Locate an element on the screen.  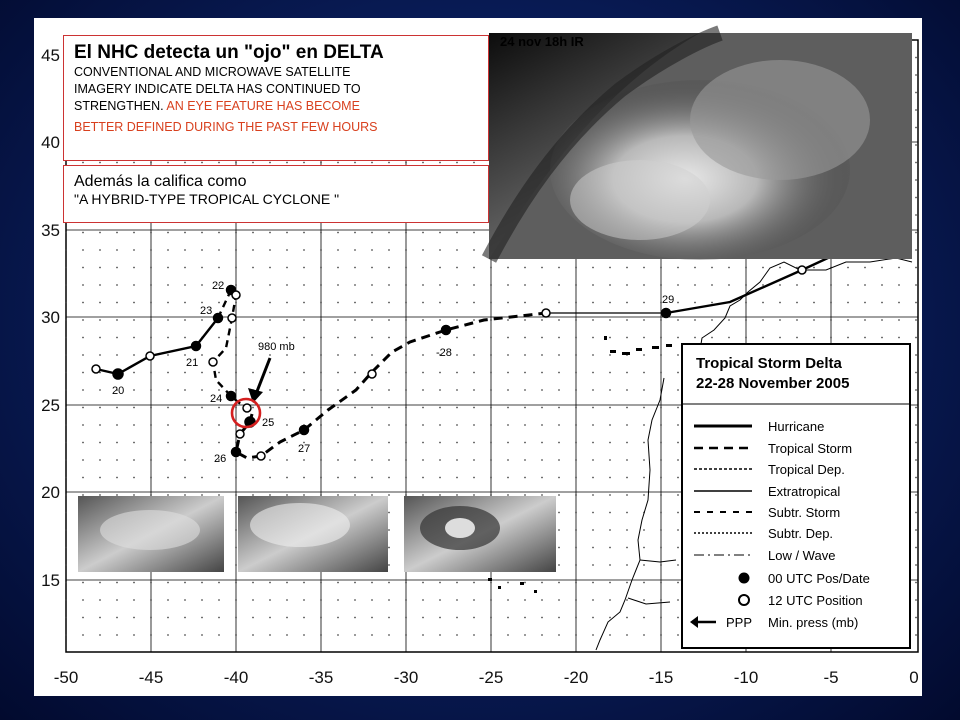
svg-text: 00 UTC Pos/Date is located at coordinates (819, 578).